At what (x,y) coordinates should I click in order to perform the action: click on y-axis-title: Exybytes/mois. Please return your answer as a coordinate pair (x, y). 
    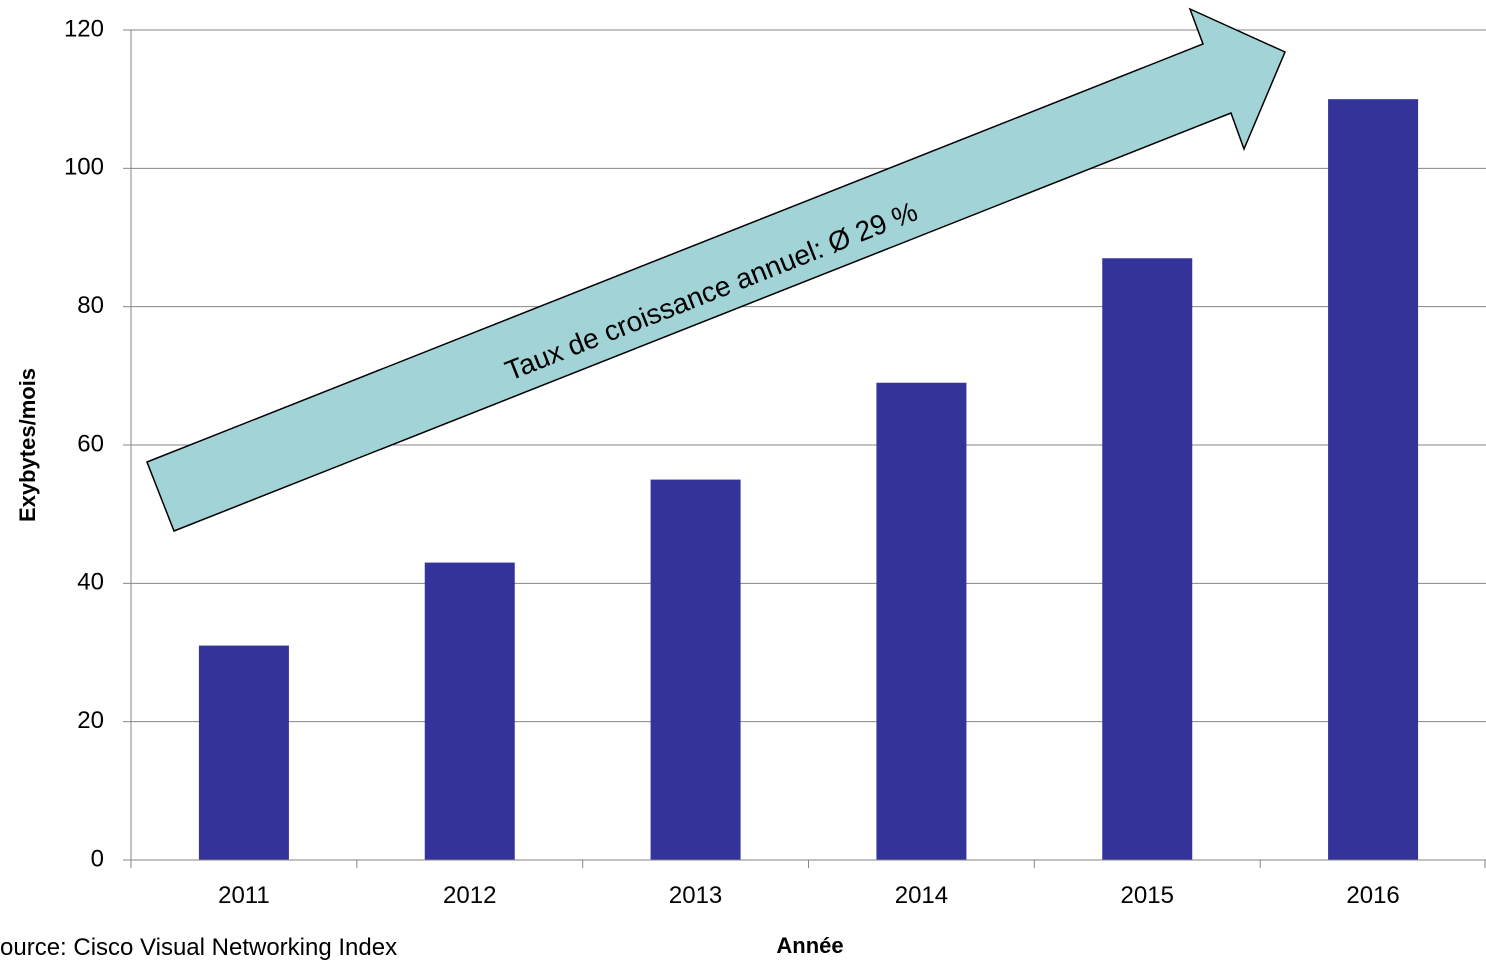
    Looking at the image, I should click on (27, 445).